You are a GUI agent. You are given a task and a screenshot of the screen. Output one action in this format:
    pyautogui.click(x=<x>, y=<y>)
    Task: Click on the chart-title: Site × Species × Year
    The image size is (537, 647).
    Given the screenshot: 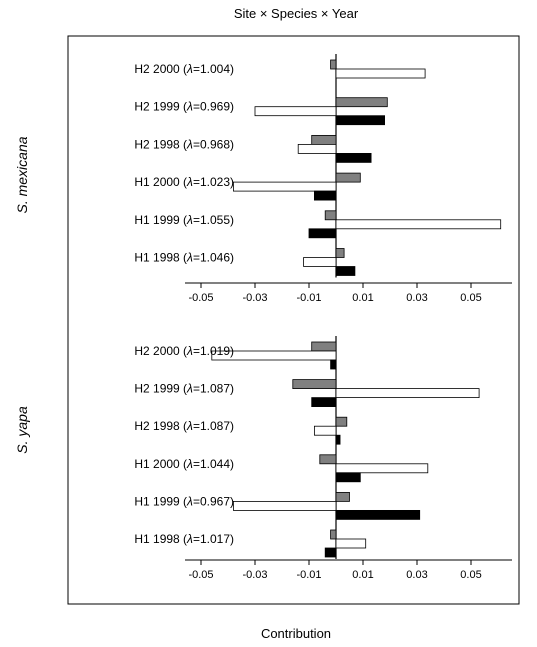 What is the action you would take?
    pyautogui.click(x=296, y=13)
    